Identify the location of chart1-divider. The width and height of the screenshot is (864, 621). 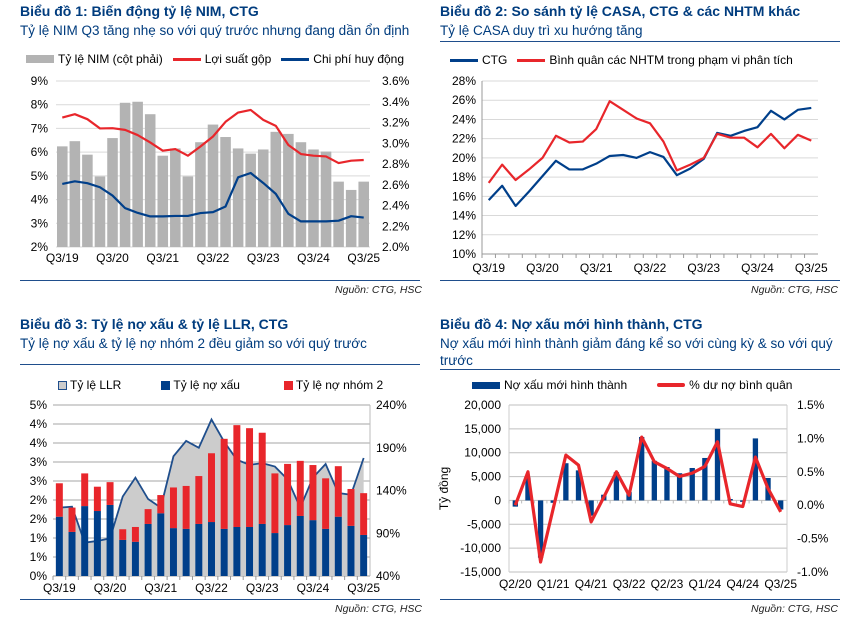
(220, 280).